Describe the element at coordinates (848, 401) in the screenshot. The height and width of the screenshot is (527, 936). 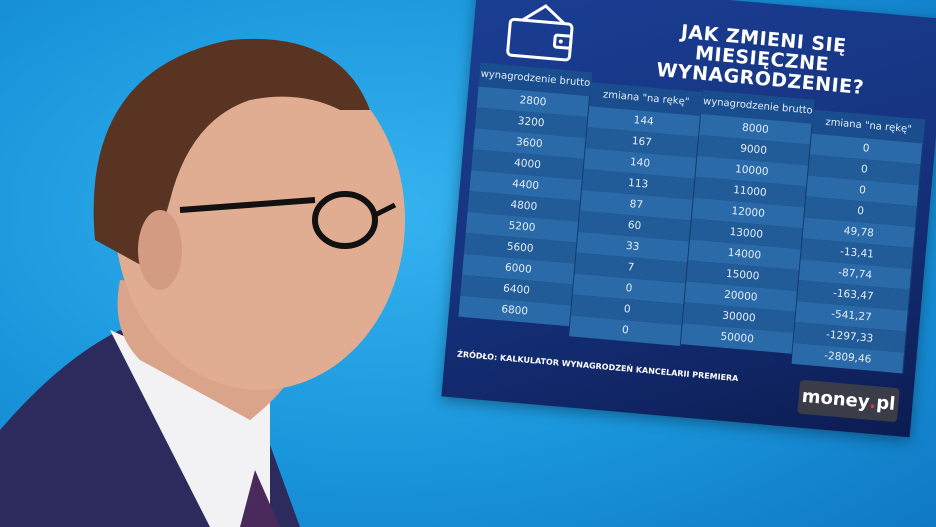
I see `money-pl-logo: money.pl` at that location.